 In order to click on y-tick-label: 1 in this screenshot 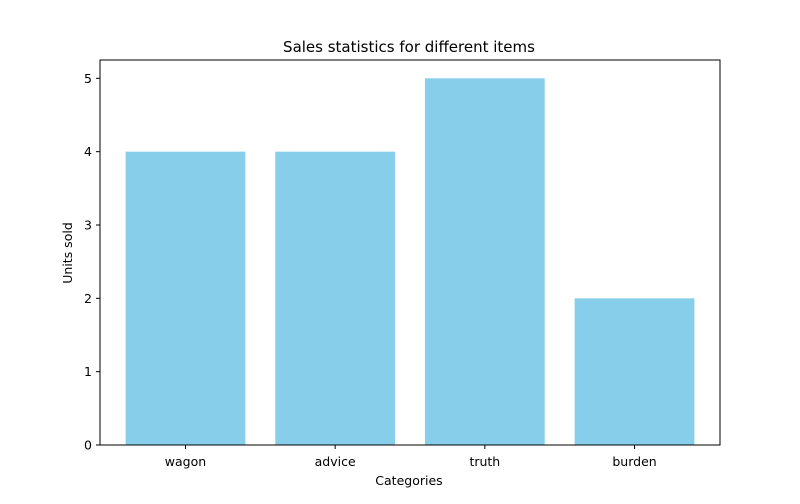, I will do `click(88, 371)`.